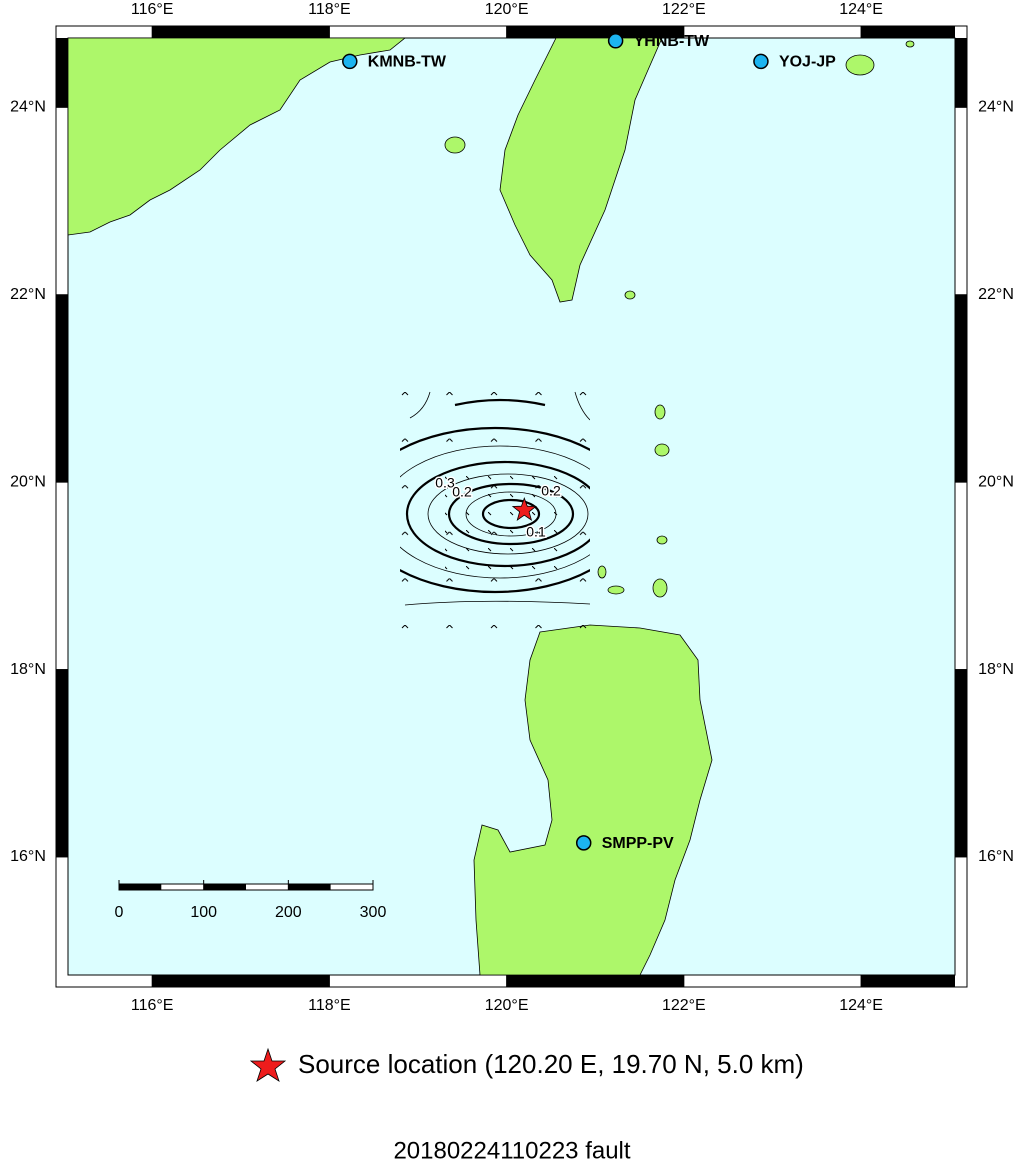 The image size is (1022, 1168). I want to click on land-taiwan, so click(581, 170).